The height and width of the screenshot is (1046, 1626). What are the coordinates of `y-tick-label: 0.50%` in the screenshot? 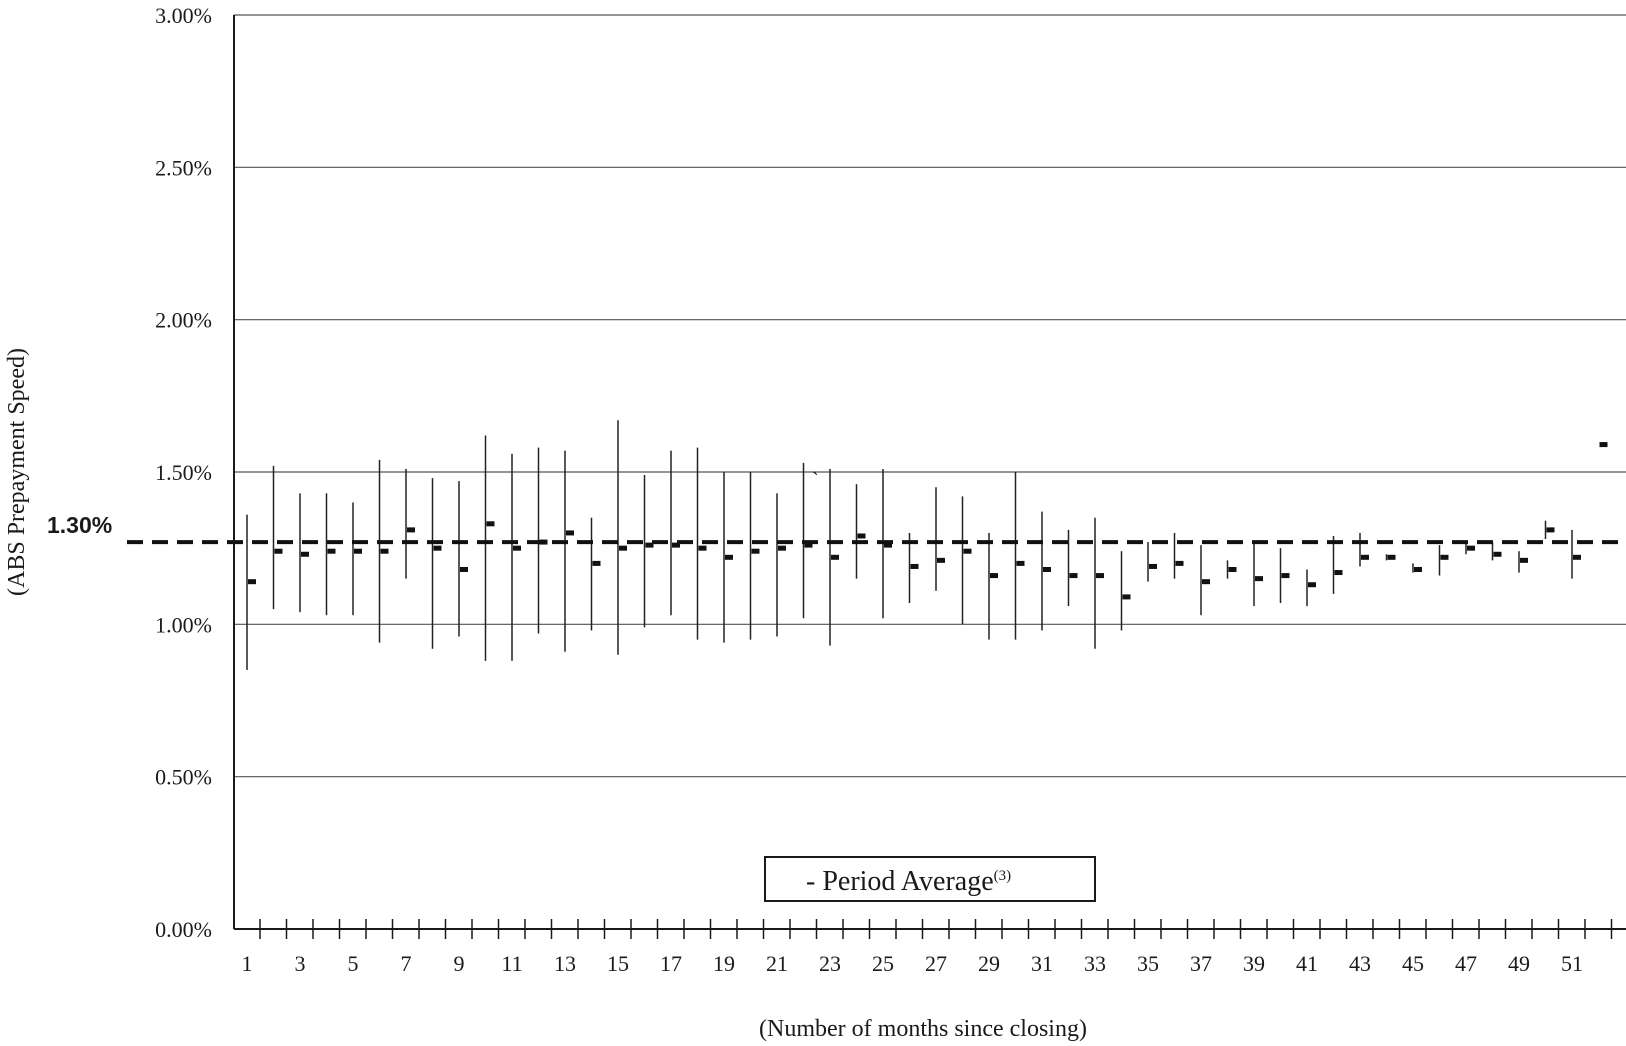 It's located at (183, 777).